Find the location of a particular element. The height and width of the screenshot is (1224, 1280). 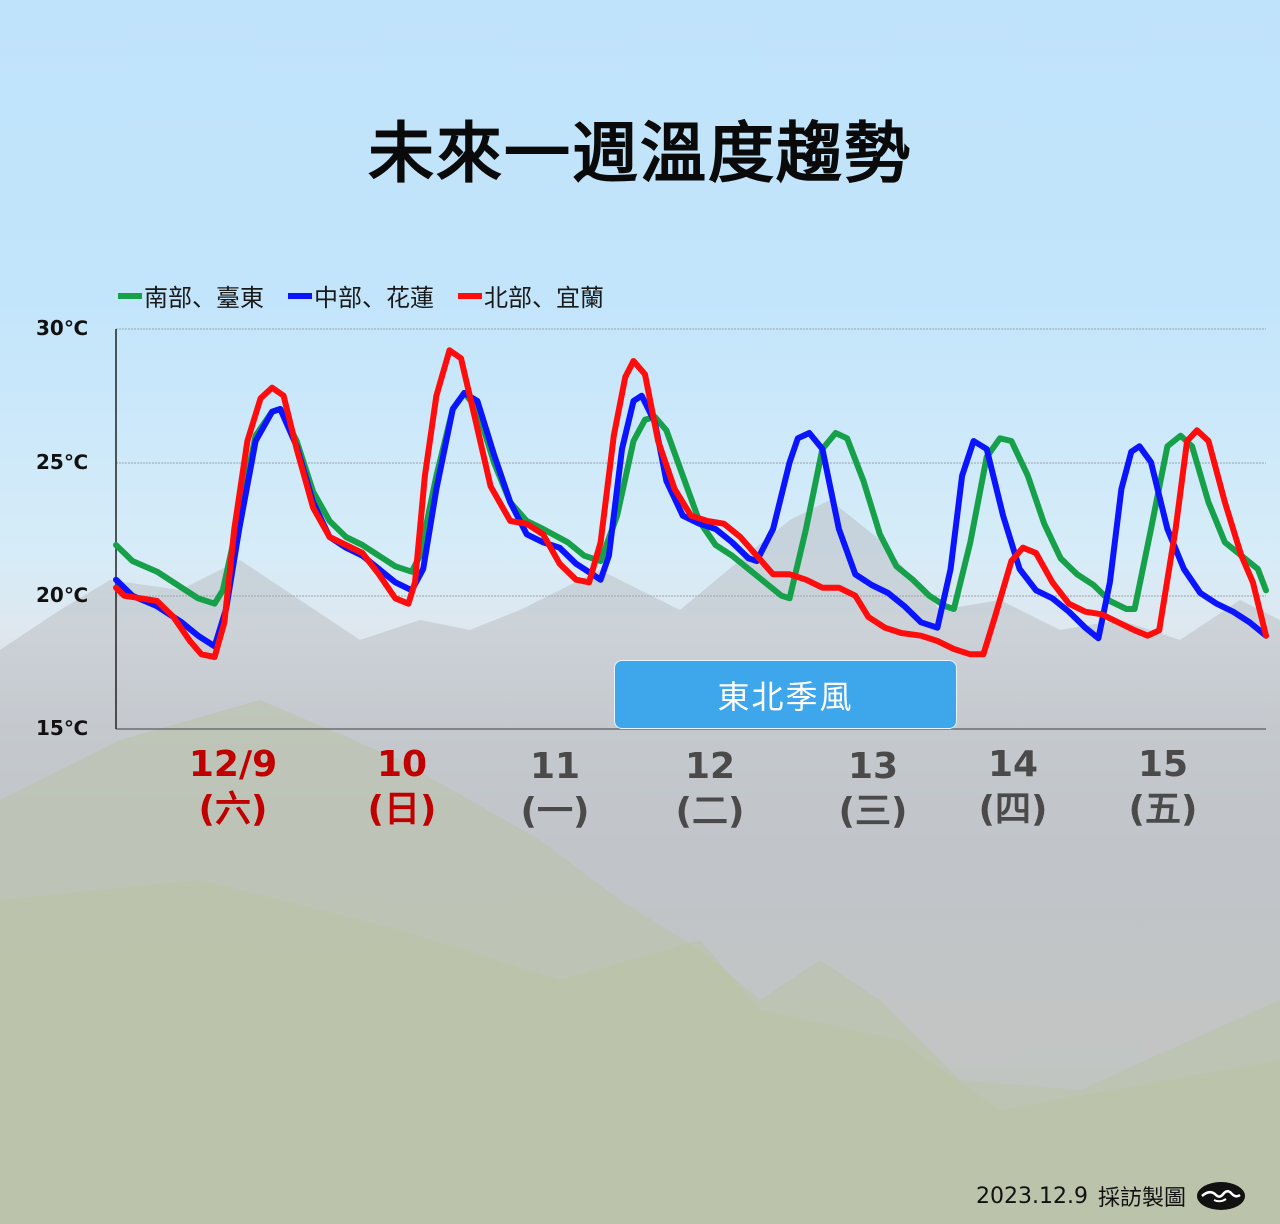

footer: 2023.12.9 採訪製圖 is located at coordinates (1111, 1196).